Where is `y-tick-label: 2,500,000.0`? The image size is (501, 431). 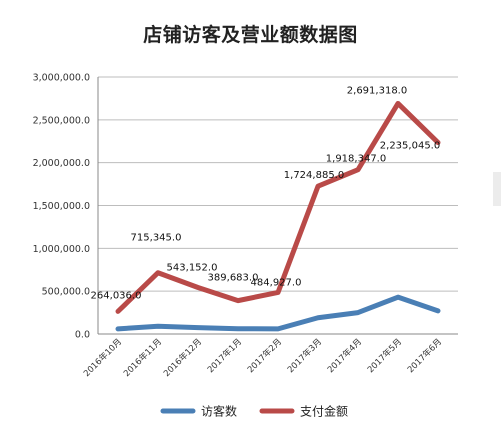
y-tick-label: 2,500,000.0 is located at coordinates (61, 120).